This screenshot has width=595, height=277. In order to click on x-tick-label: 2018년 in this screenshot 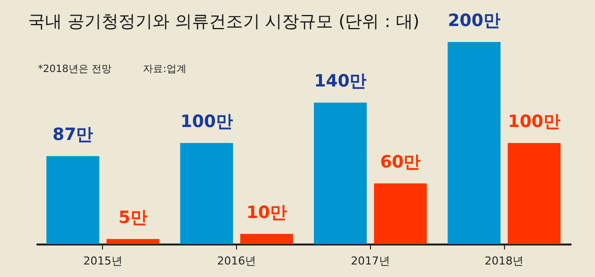, I will do `click(504, 261)`.